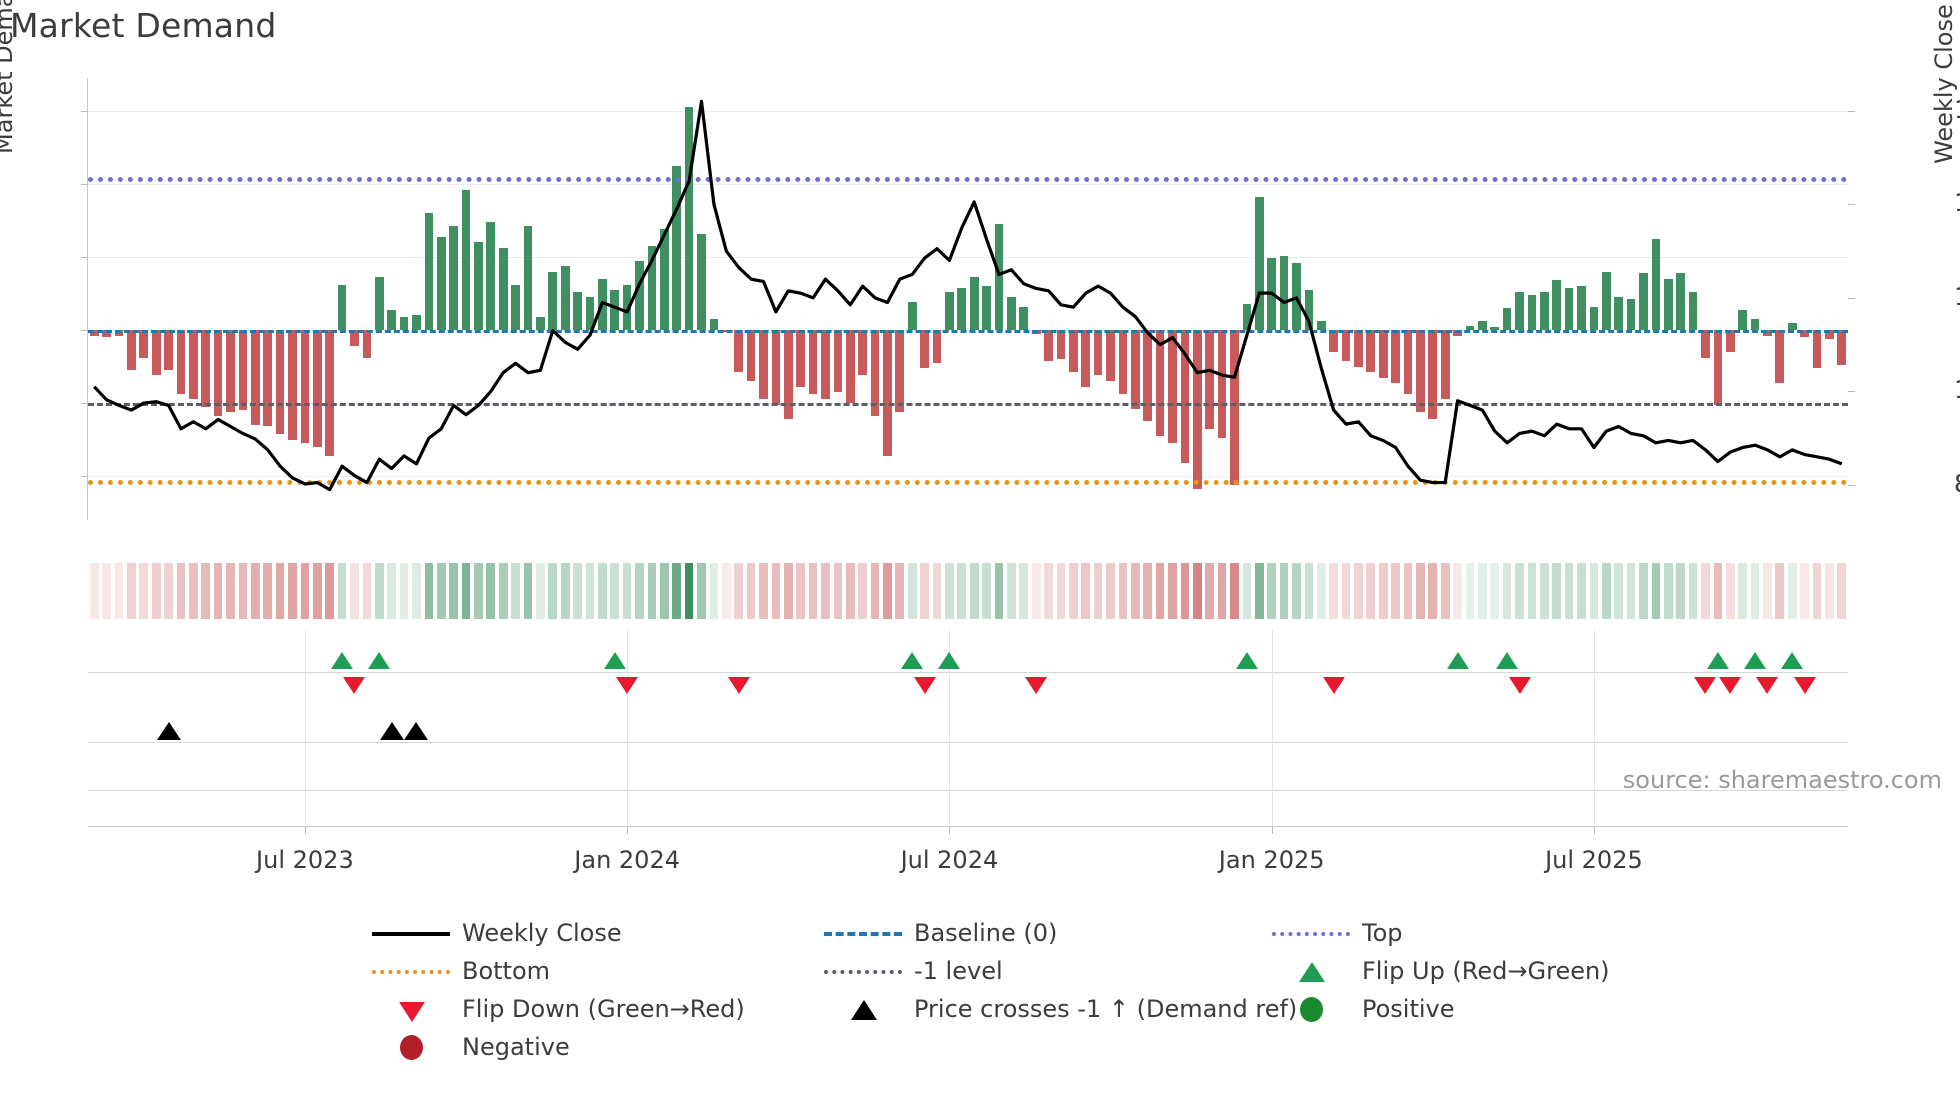 This screenshot has width=1960, height=1102. What do you see at coordinates (627, 860) in the screenshot?
I see `x-axis-tick-label: Jan 2024` at bounding box center [627, 860].